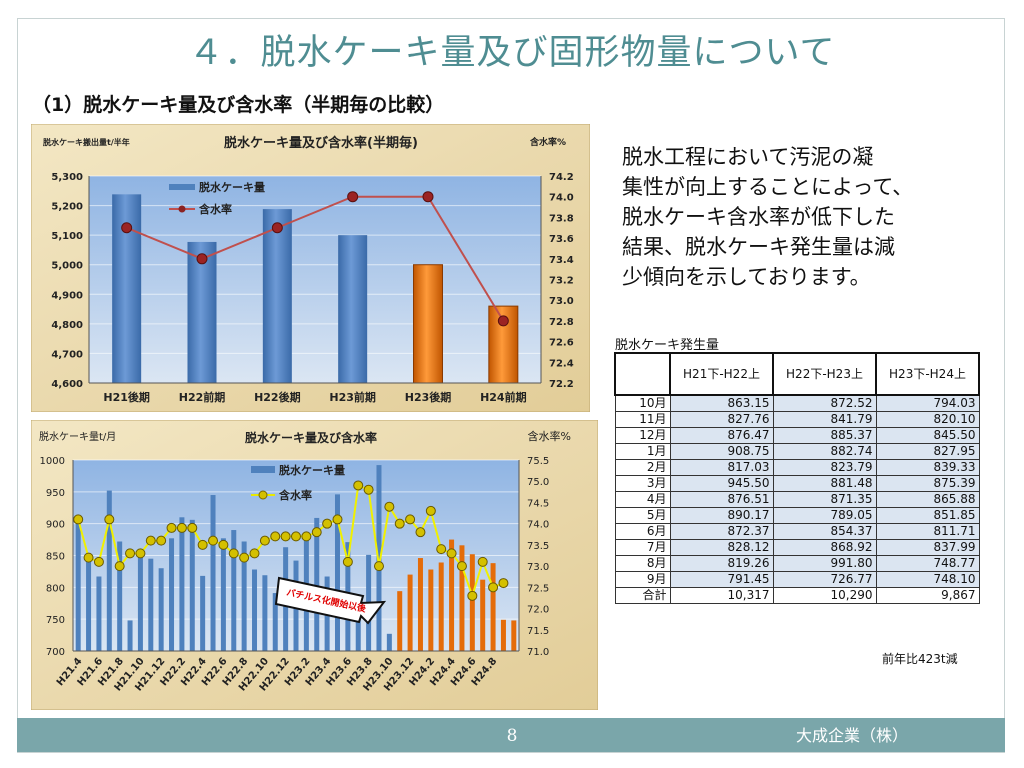 The width and height of the screenshot is (1024, 768). What do you see at coordinates (824, 499) in the screenshot?
I see `value-cell: 871.35` at bounding box center [824, 499].